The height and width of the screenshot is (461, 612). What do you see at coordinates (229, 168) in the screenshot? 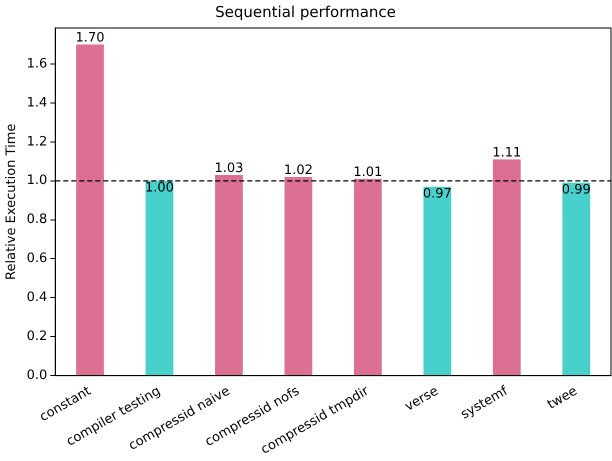
I see `data-label: 1.03` at bounding box center [229, 168].